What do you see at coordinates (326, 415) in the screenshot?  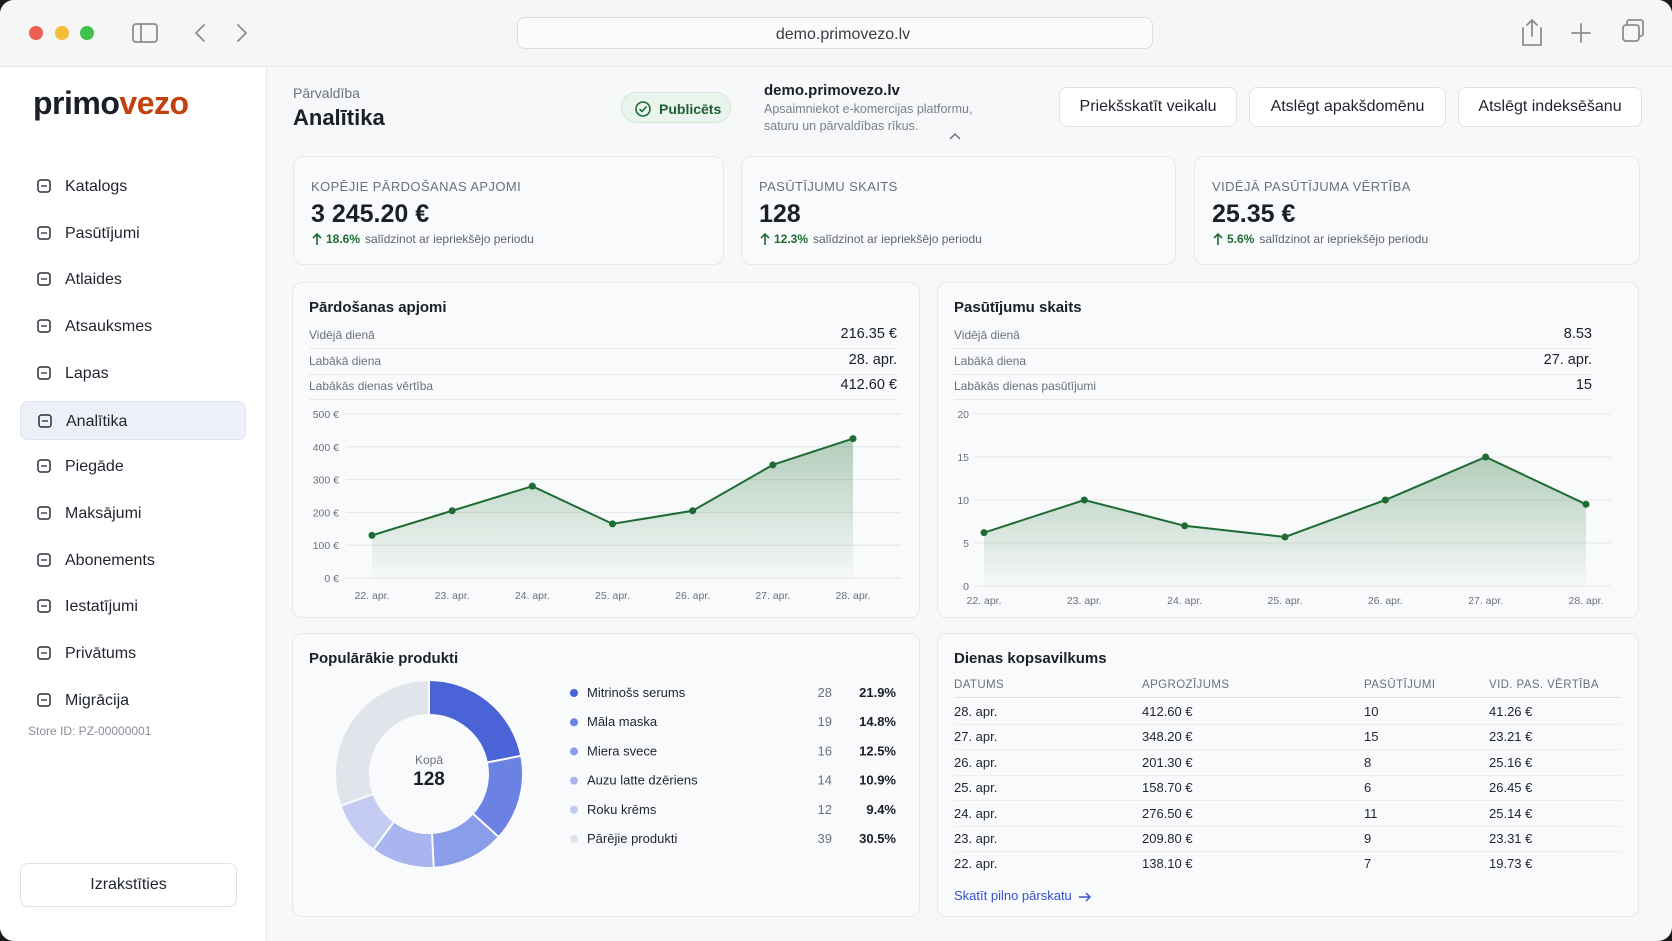 I see `y-tick-label: 500 €` at bounding box center [326, 415].